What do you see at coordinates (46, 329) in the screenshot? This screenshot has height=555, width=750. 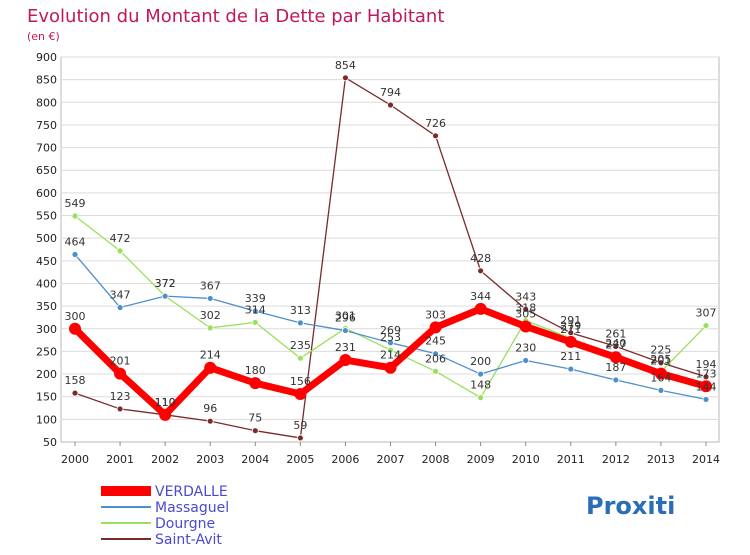 I see `y-tick-label: 300` at bounding box center [46, 329].